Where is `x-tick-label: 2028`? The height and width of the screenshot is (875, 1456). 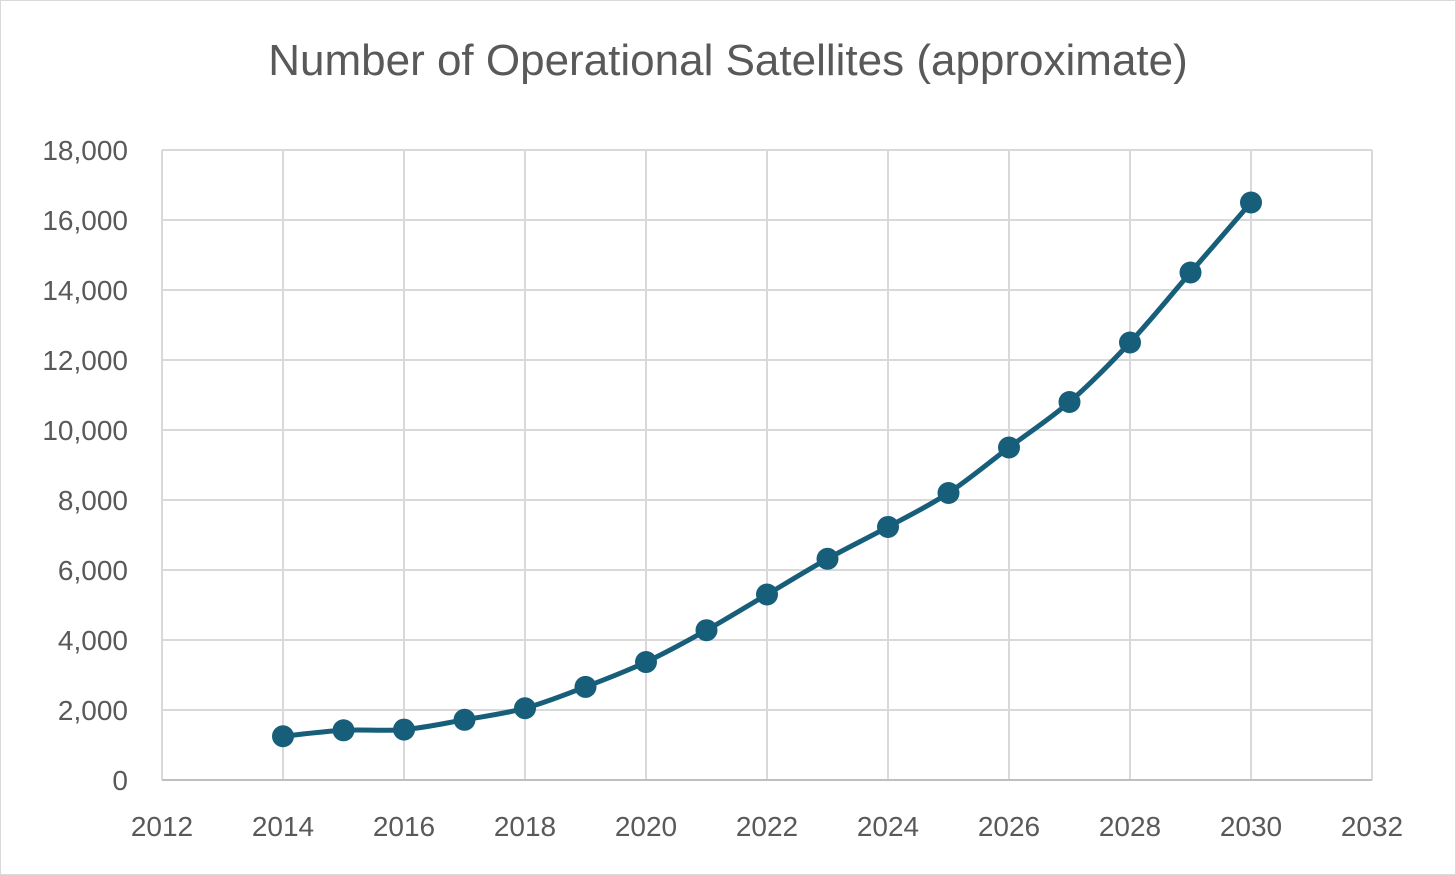
x-tick-label: 2028 is located at coordinates (1130, 826).